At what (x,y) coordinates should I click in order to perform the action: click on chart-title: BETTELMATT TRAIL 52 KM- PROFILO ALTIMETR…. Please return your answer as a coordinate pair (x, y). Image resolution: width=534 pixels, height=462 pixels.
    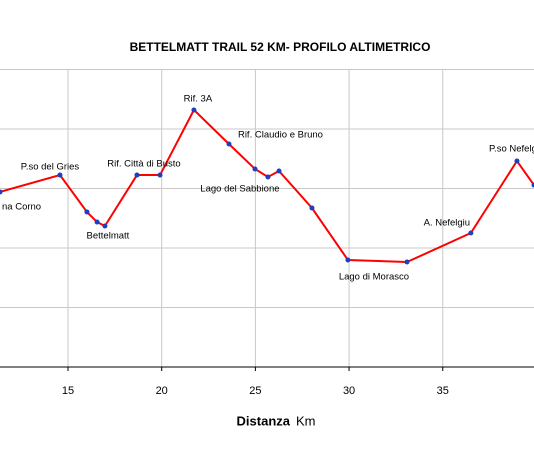
    Looking at the image, I should click on (280, 47).